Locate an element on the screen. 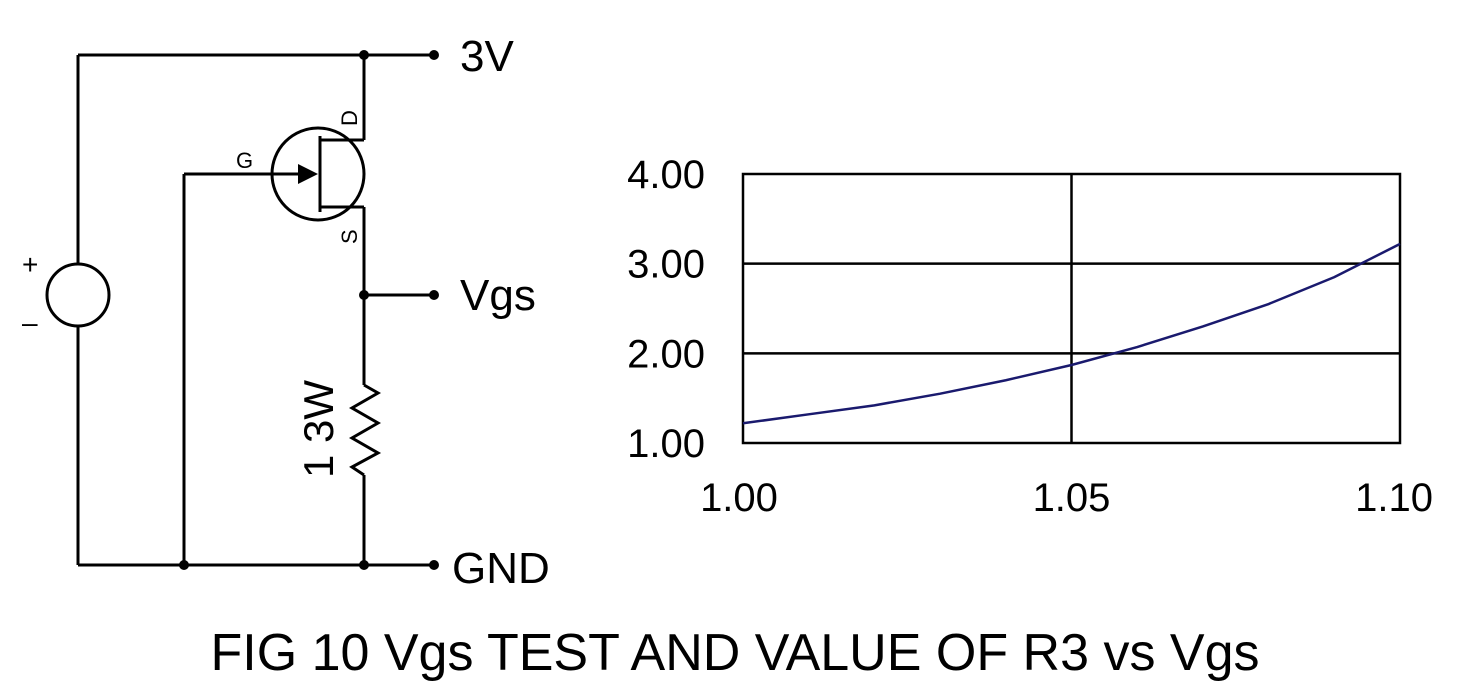 This screenshot has height=699, width=1470. y-tick-label: 4.00 is located at coordinates (666, 175).